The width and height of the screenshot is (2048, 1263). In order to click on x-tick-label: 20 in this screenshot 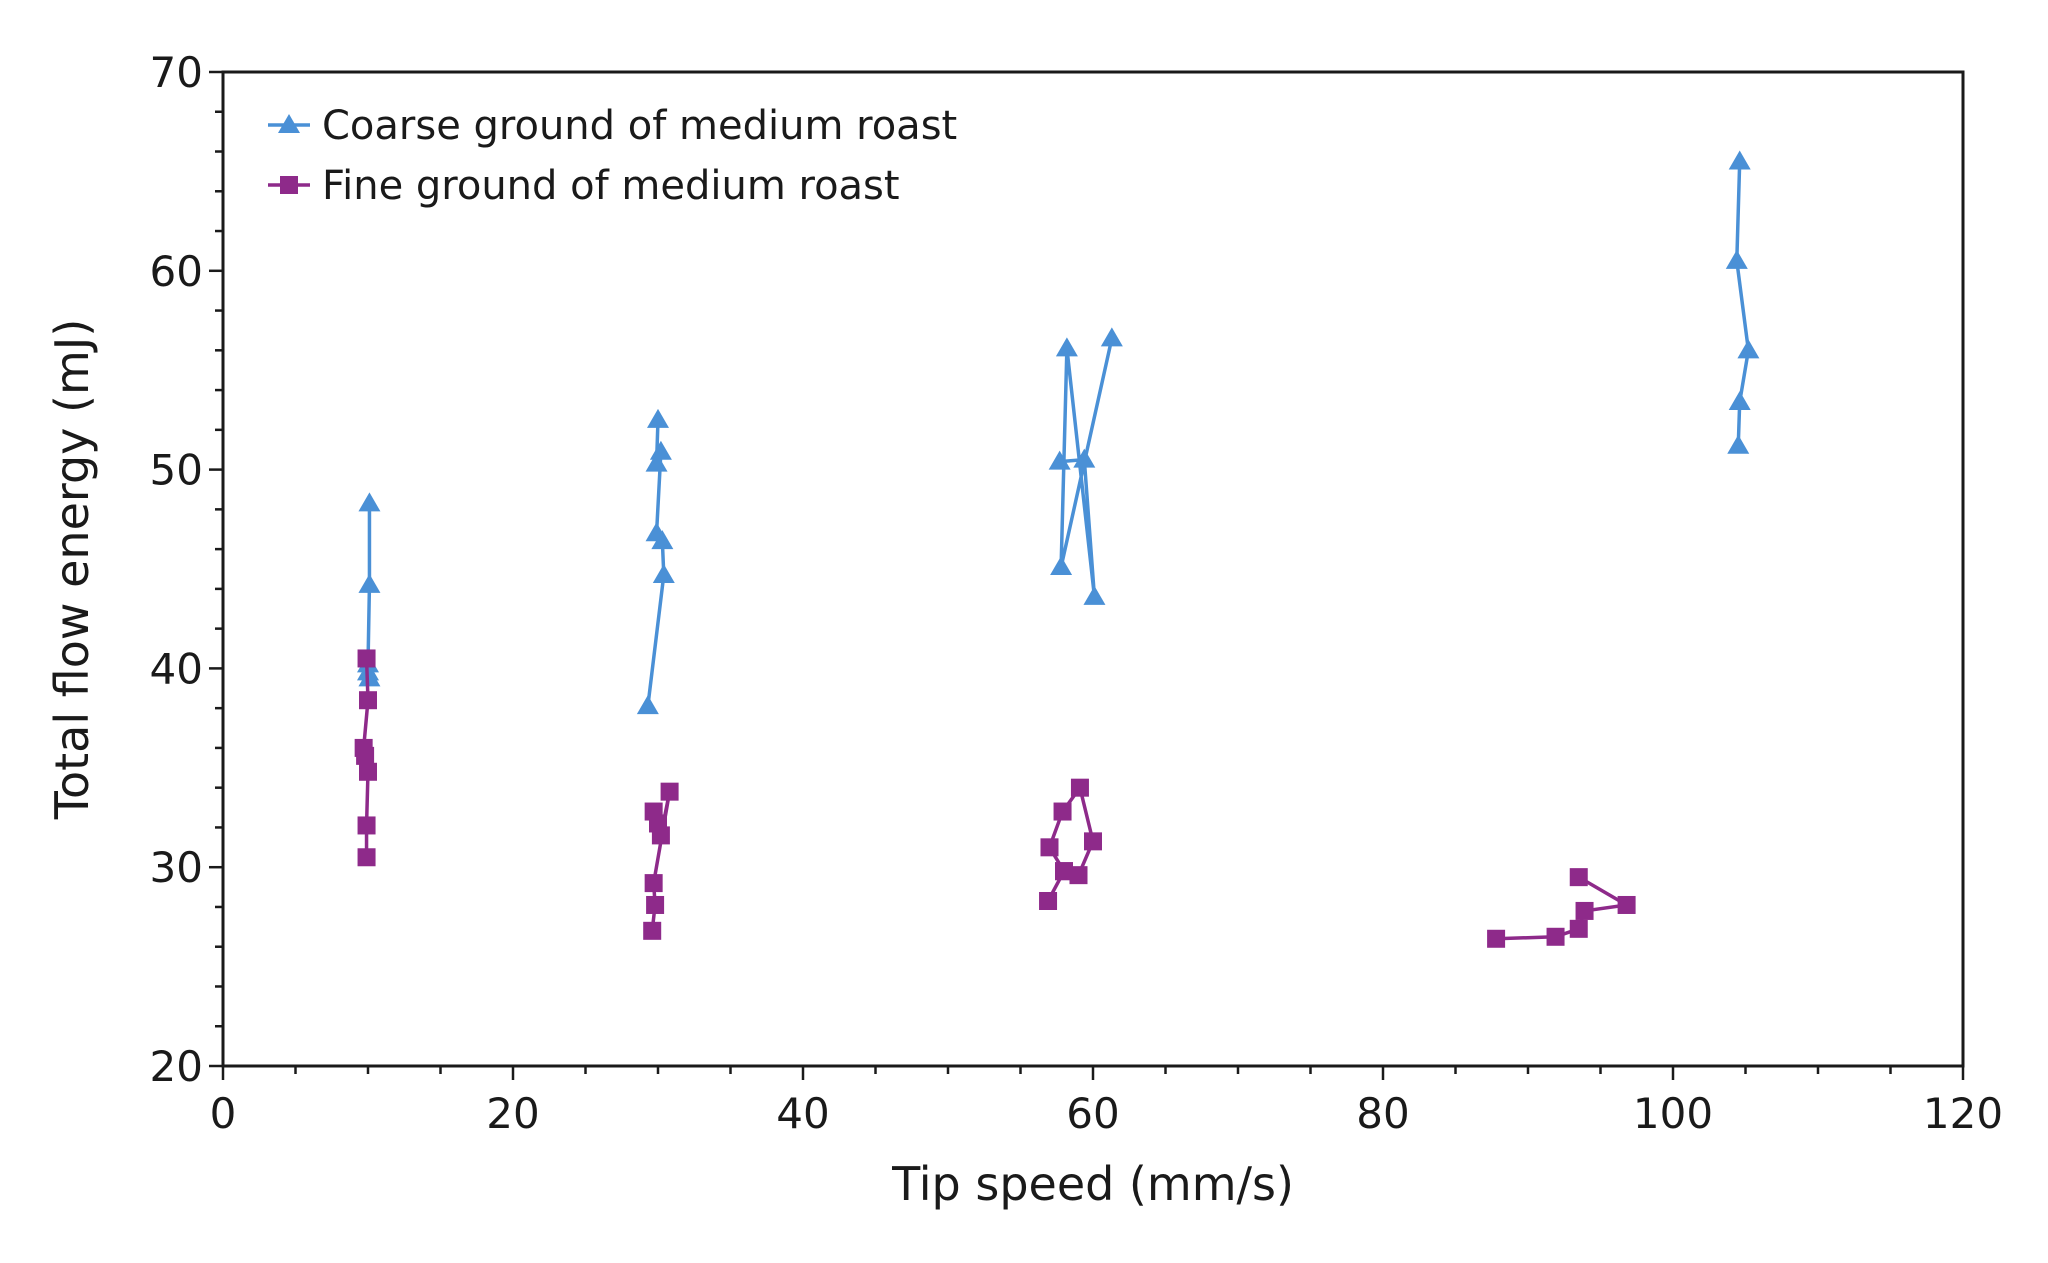, I will do `click(512, 1113)`.